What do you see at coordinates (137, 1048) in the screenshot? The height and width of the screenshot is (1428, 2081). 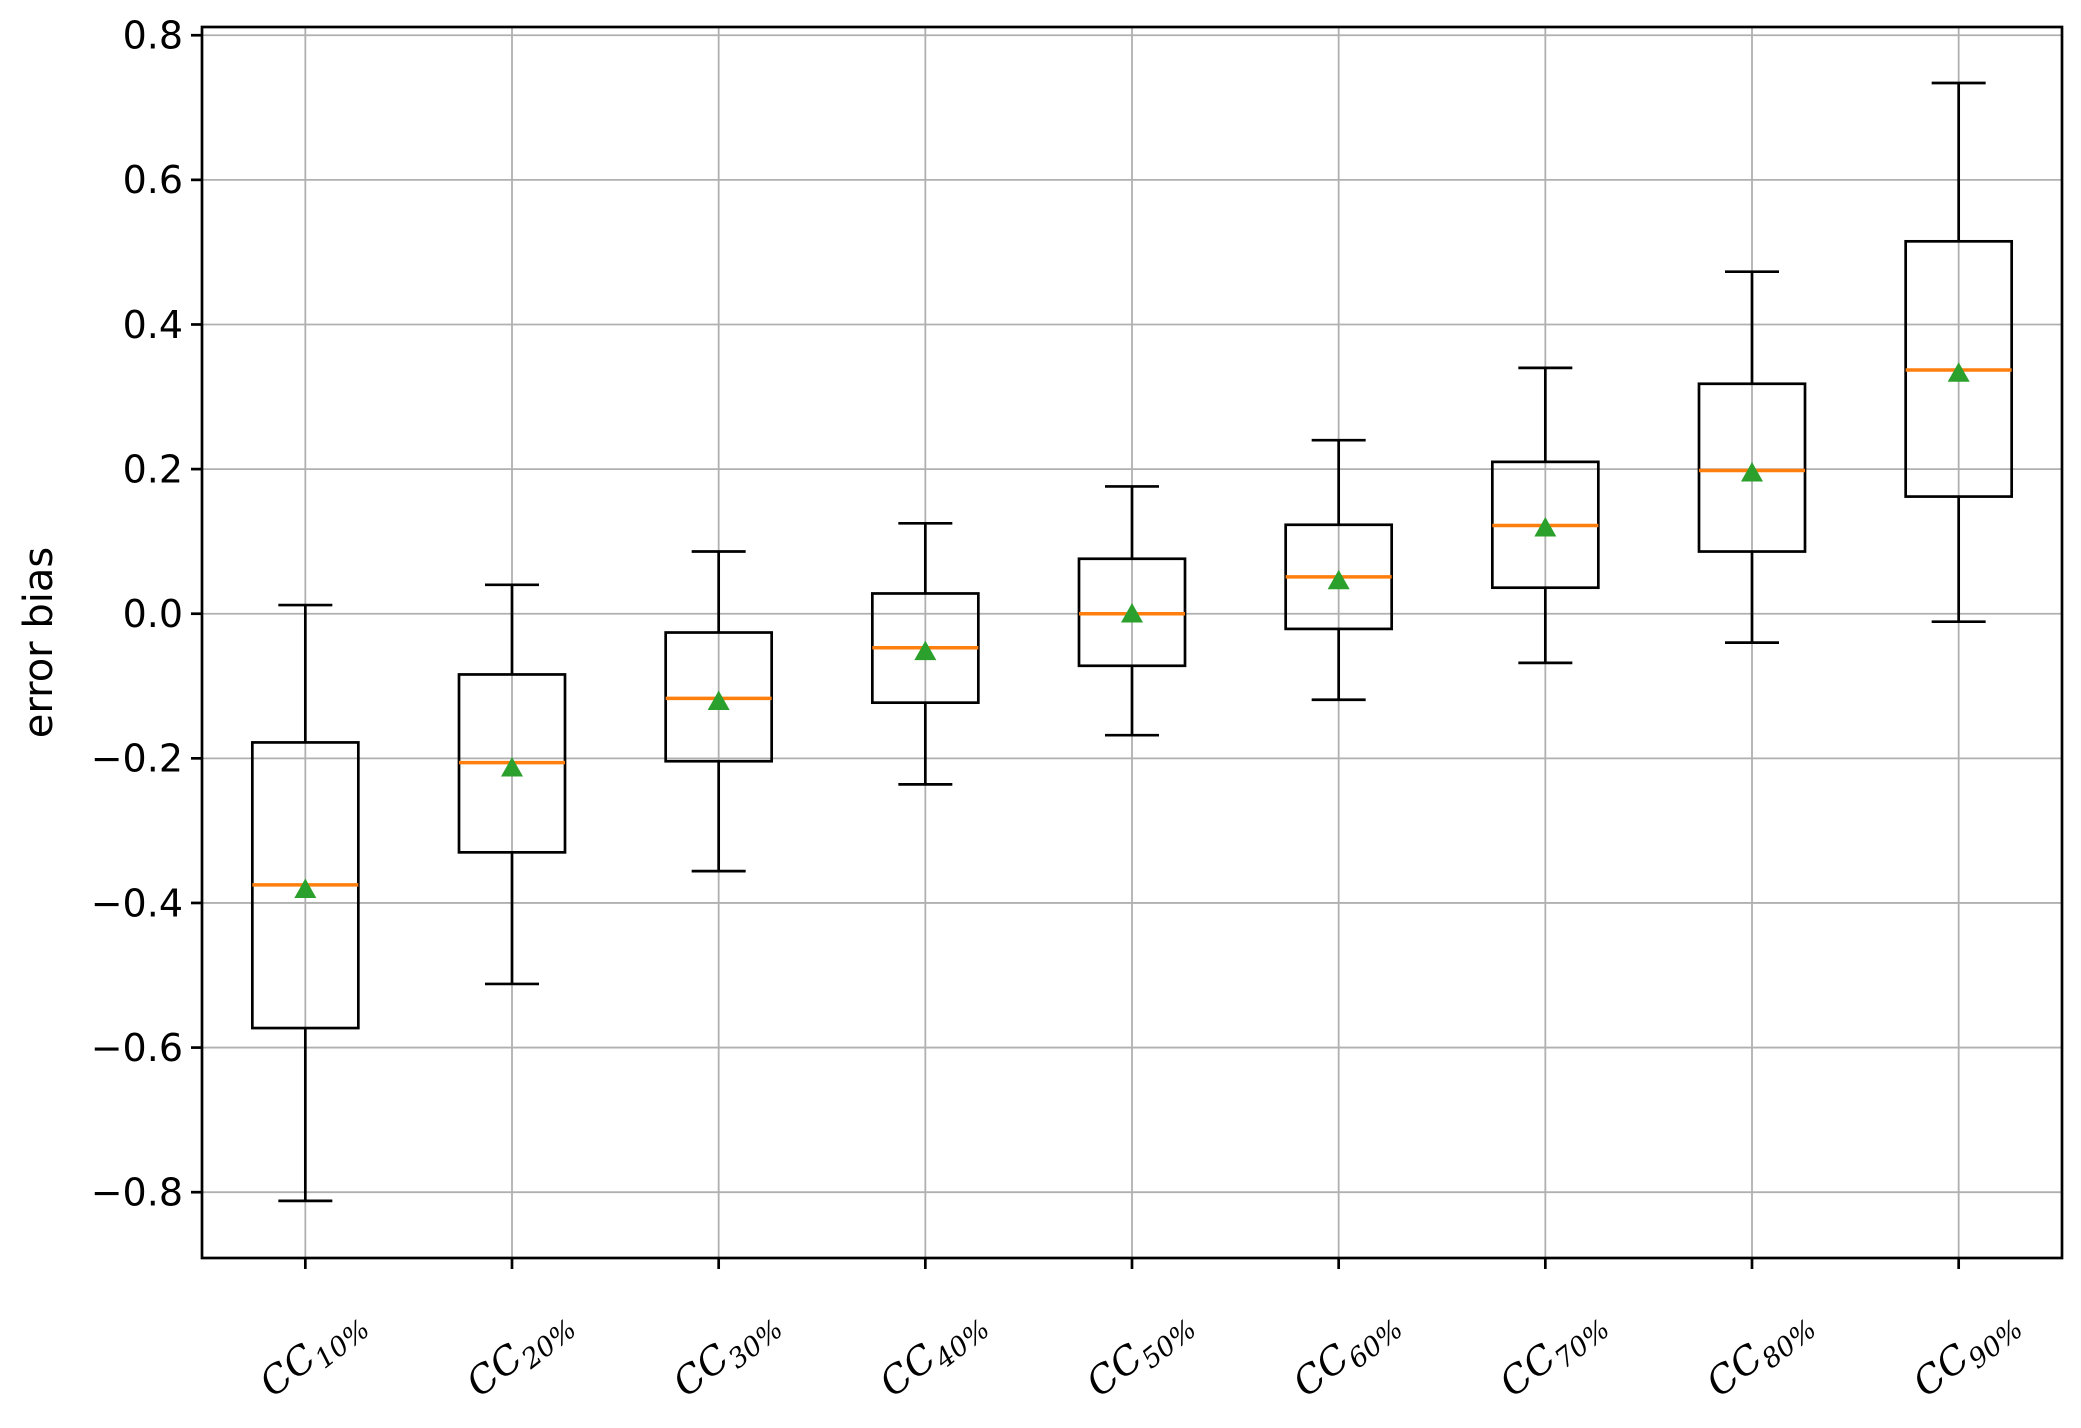 I see `y-tick-label: −0.6` at bounding box center [137, 1048].